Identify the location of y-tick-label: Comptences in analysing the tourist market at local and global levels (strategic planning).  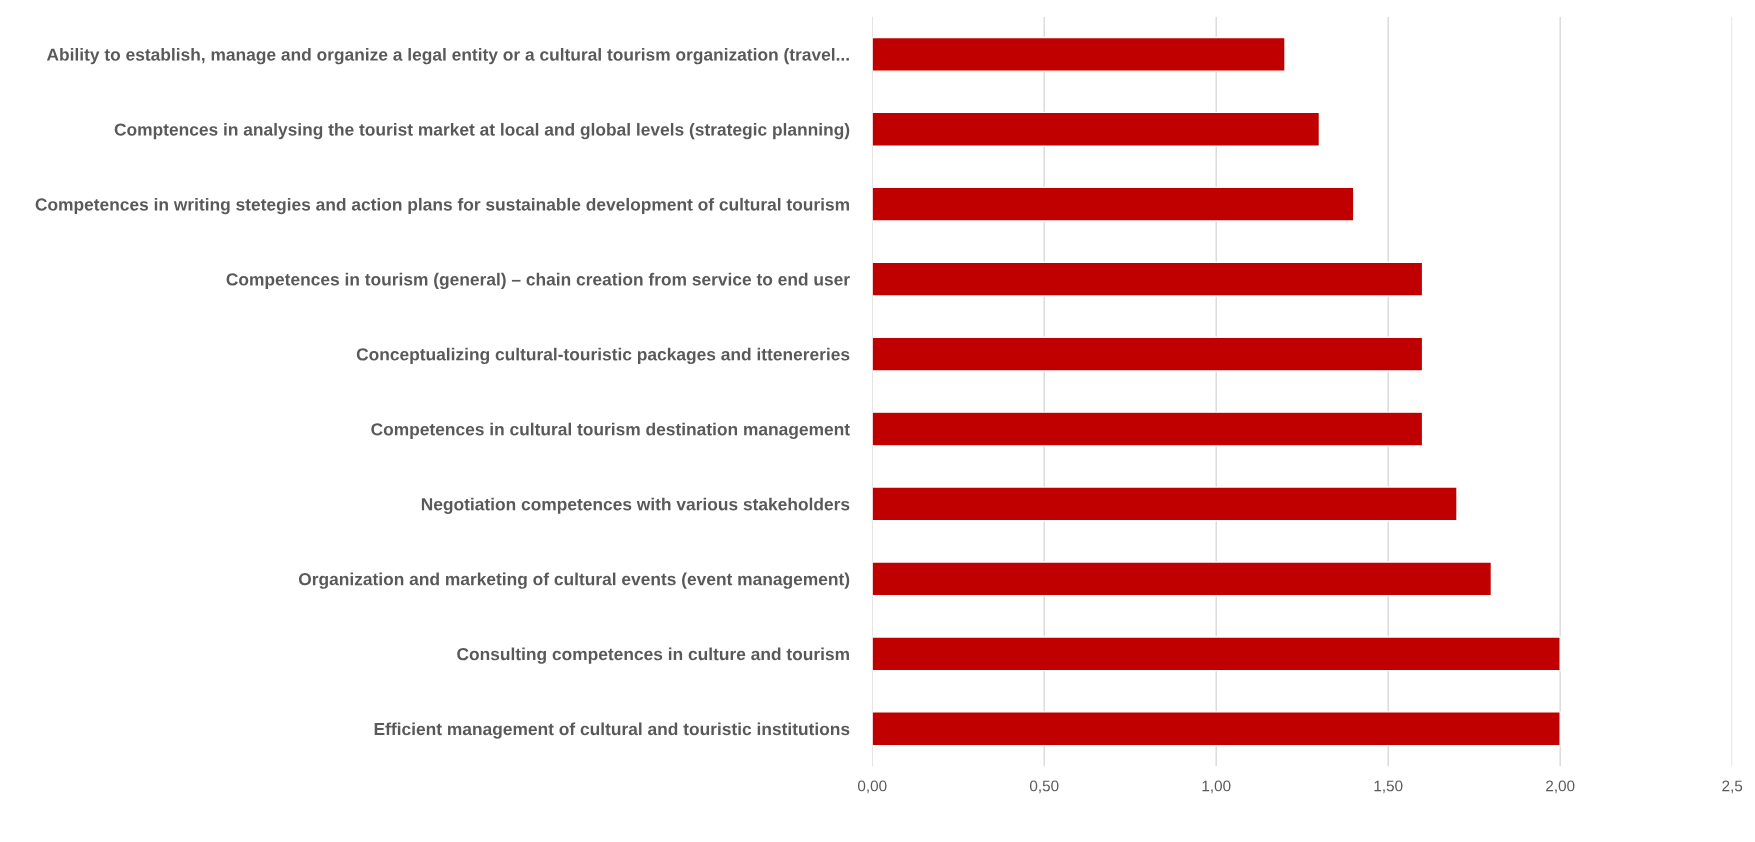
(482, 131).